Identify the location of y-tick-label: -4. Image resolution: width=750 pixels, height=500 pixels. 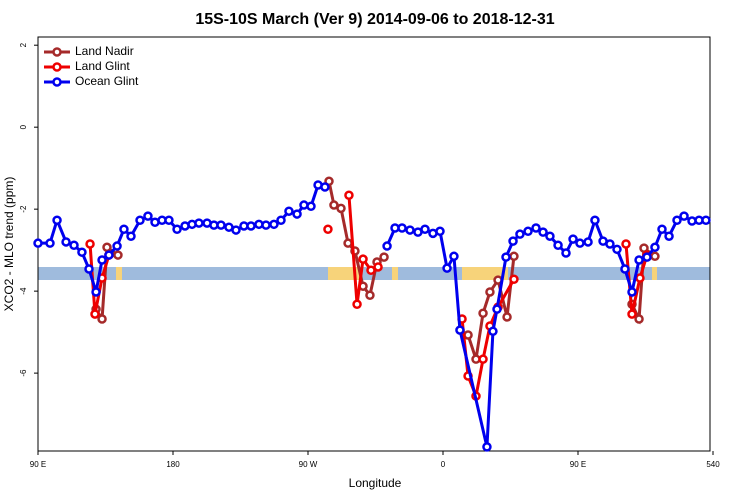
(23, 291).